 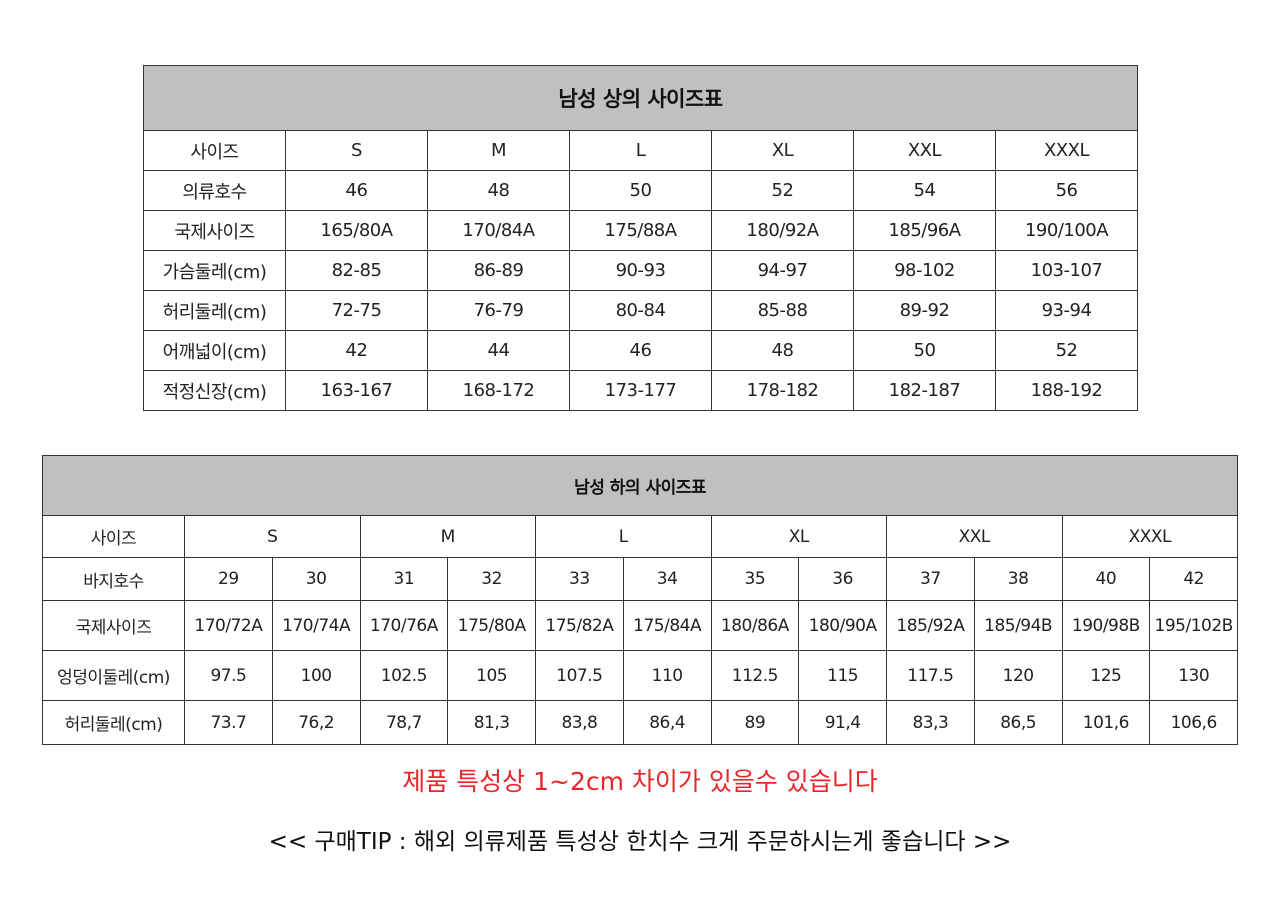 I want to click on table-cell: 190/100A, so click(x=1066, y=230).